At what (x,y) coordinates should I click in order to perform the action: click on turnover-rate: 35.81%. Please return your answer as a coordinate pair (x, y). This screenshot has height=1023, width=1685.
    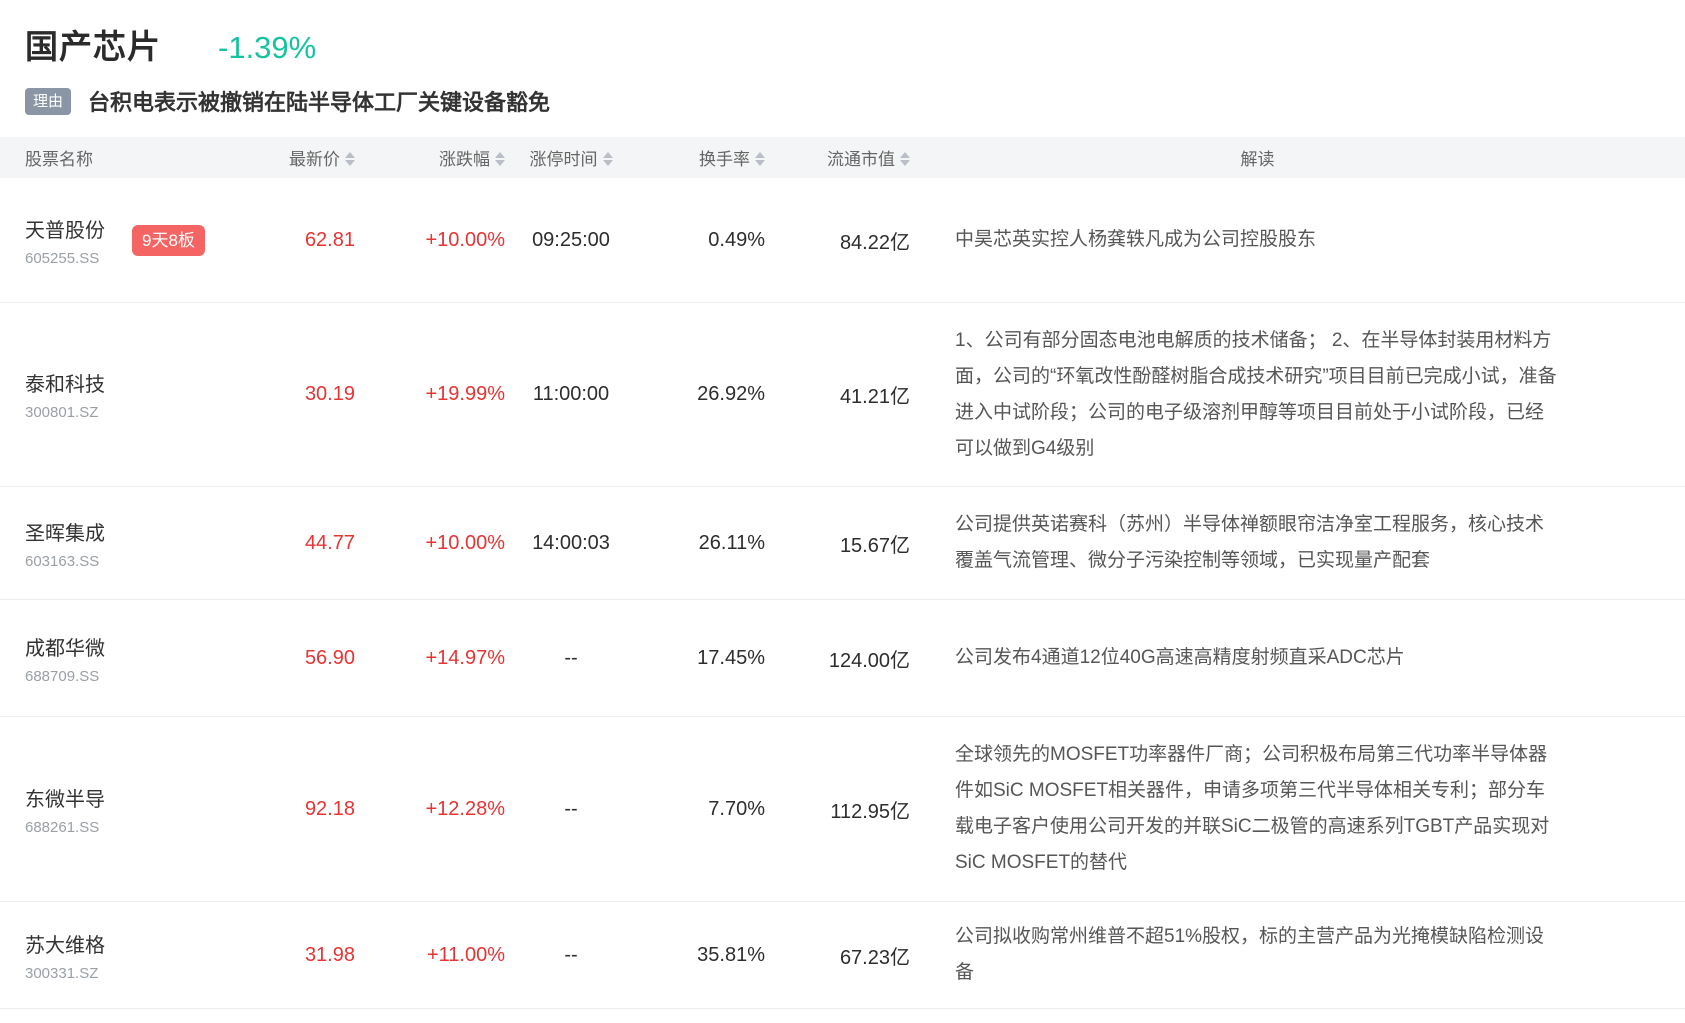
    Looking at the image, I should click on (731, 954).